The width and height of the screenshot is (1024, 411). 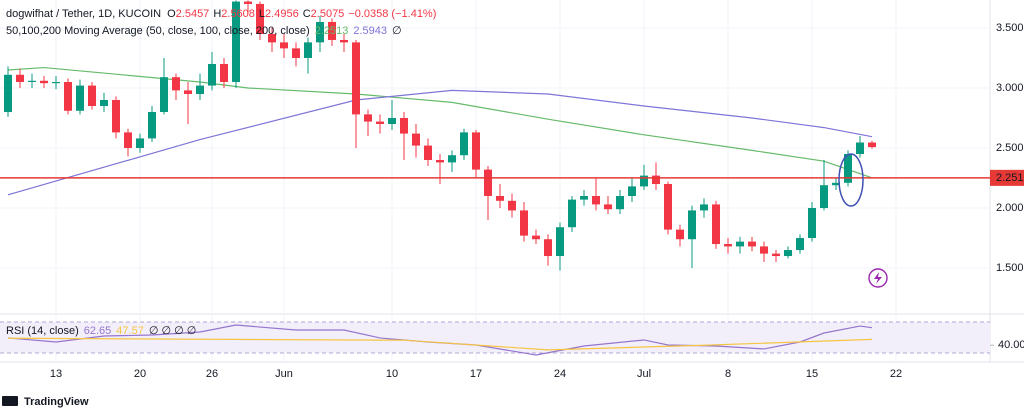 I want to click on x-tick-label: 10, so click(x=392, y=374).